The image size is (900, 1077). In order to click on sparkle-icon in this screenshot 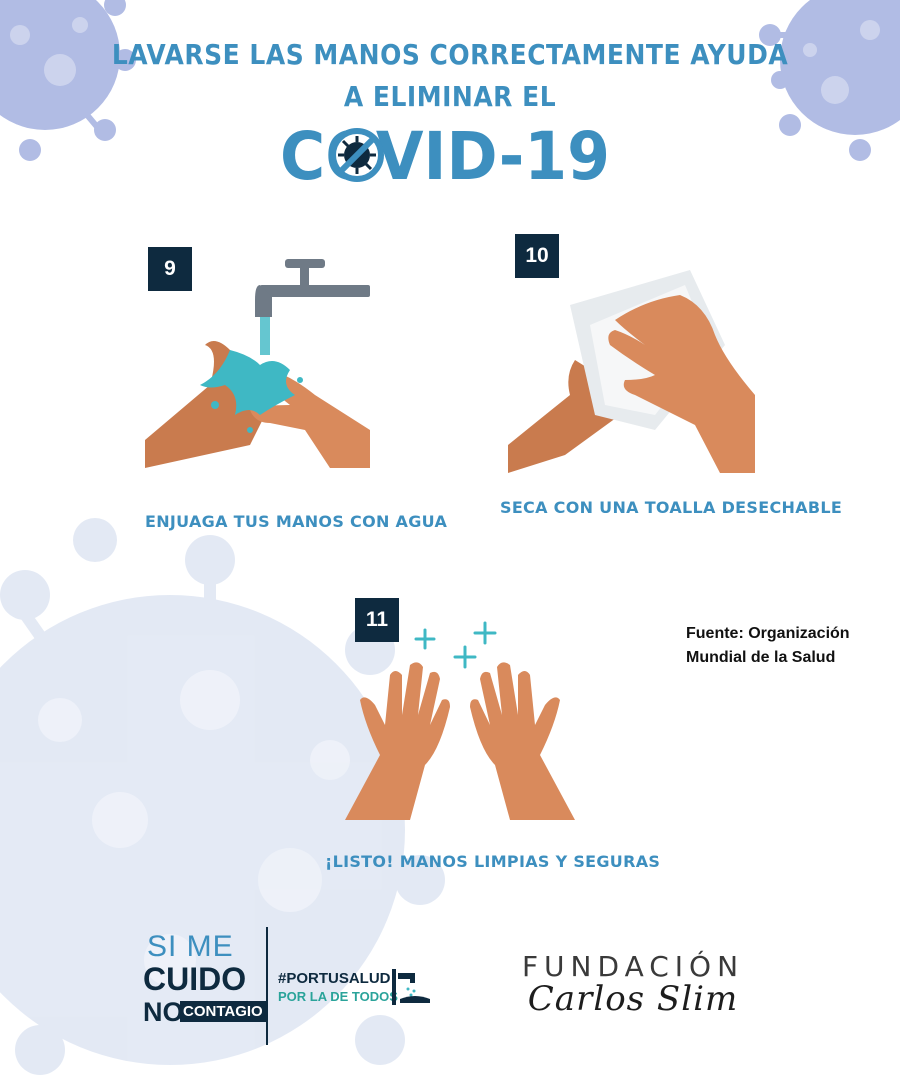, I will do `click(455, 645)`.